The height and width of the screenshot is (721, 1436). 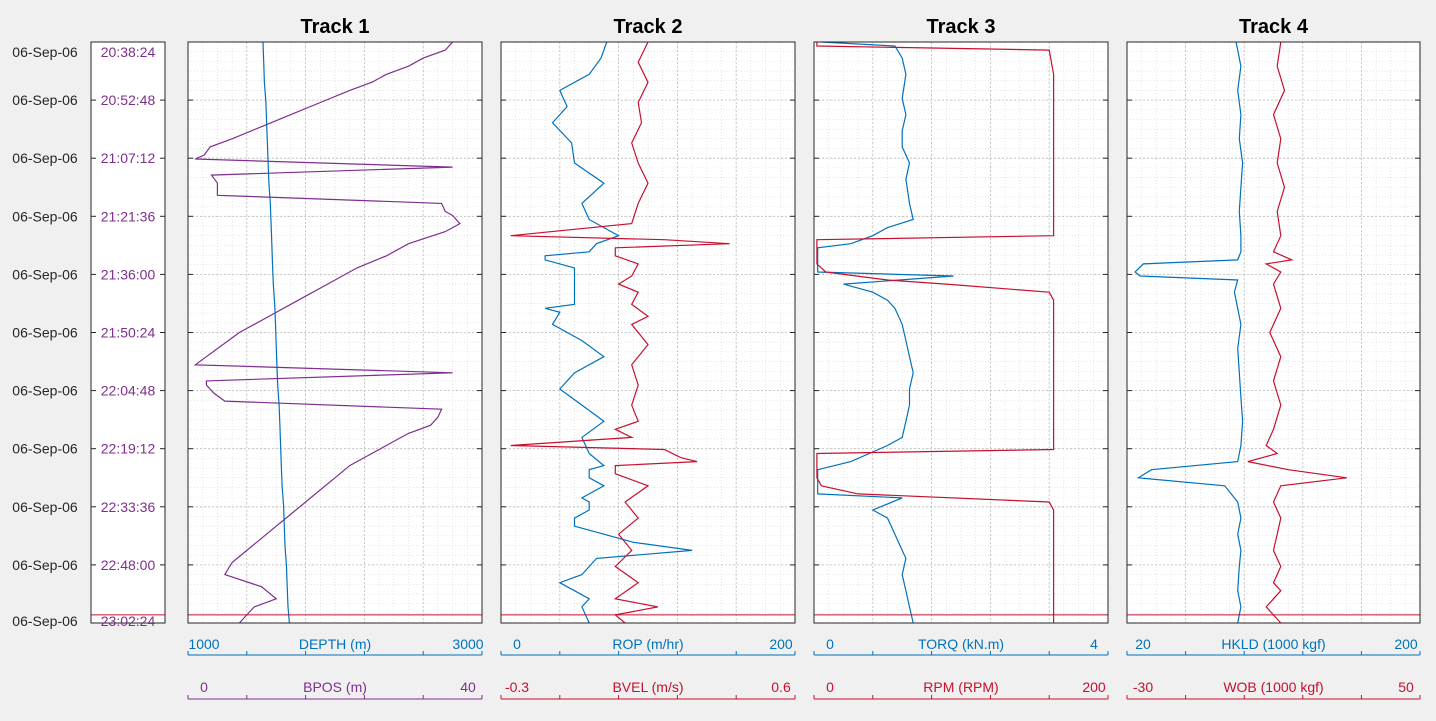 I want to click on time-tick-label: 21:50:24, so click(x=128, y=333).